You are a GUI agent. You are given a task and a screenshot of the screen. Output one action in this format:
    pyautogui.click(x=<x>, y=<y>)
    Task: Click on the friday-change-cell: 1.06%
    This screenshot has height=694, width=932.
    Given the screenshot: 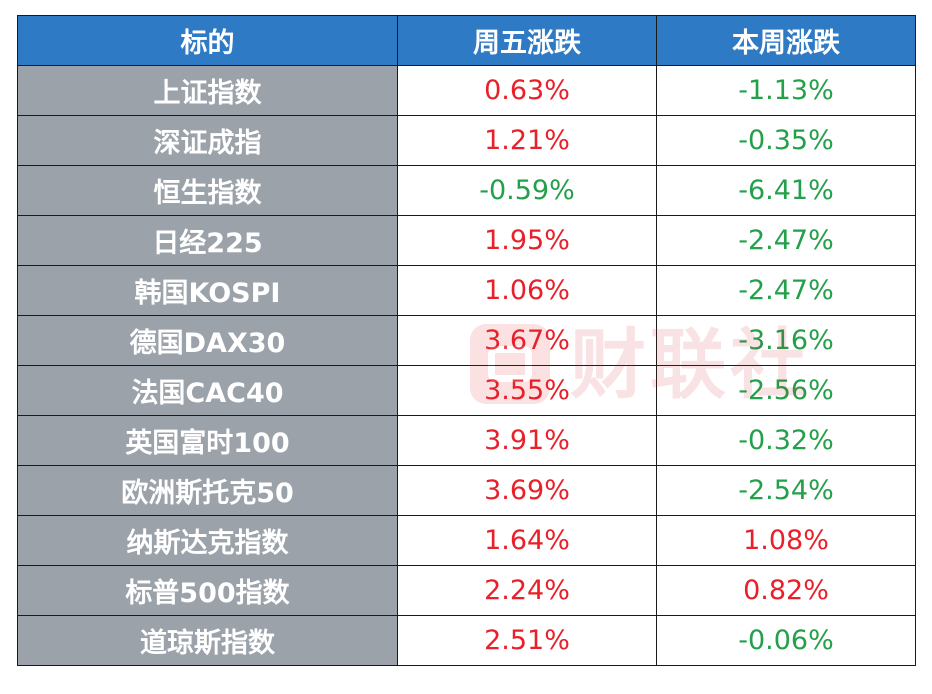 What is the action you would take?
    pyautogui.click(x=527, y=290)
    